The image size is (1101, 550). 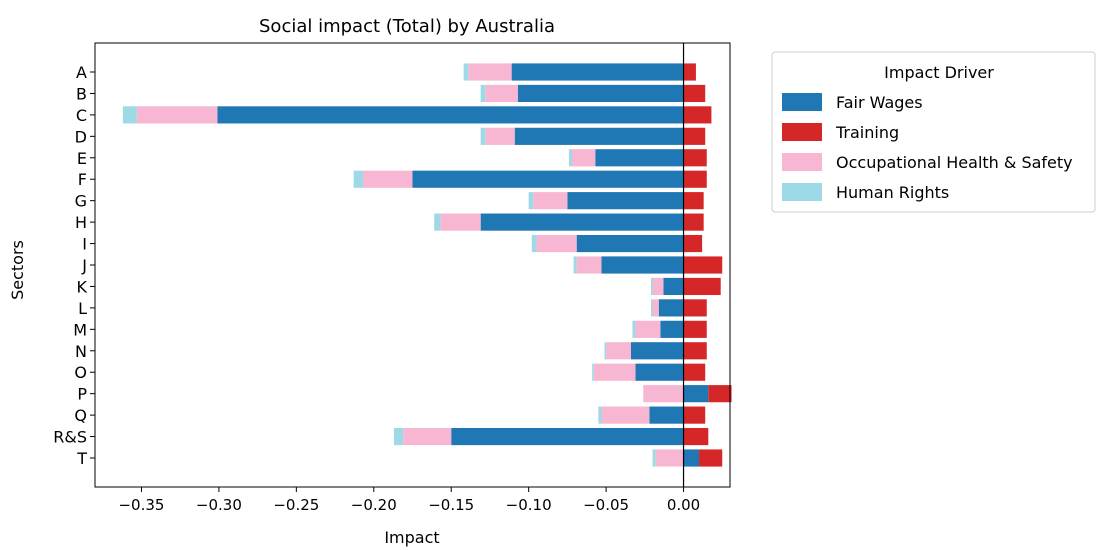 What do you see at coordinates (618, 351) in the screenshot?
I see `bar-n-occupational-health-safety` at bounding box center [618, 351].